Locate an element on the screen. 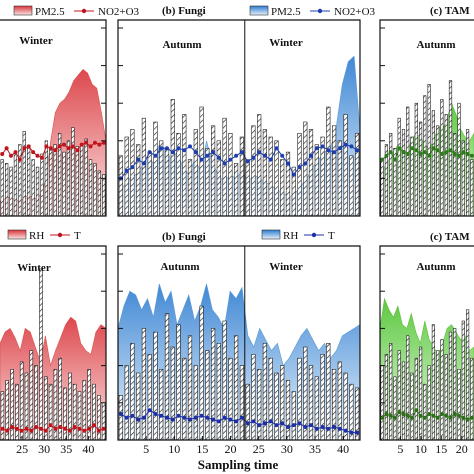  season-label-top-middle-0: Autunm is located at coordinates (181, 45).